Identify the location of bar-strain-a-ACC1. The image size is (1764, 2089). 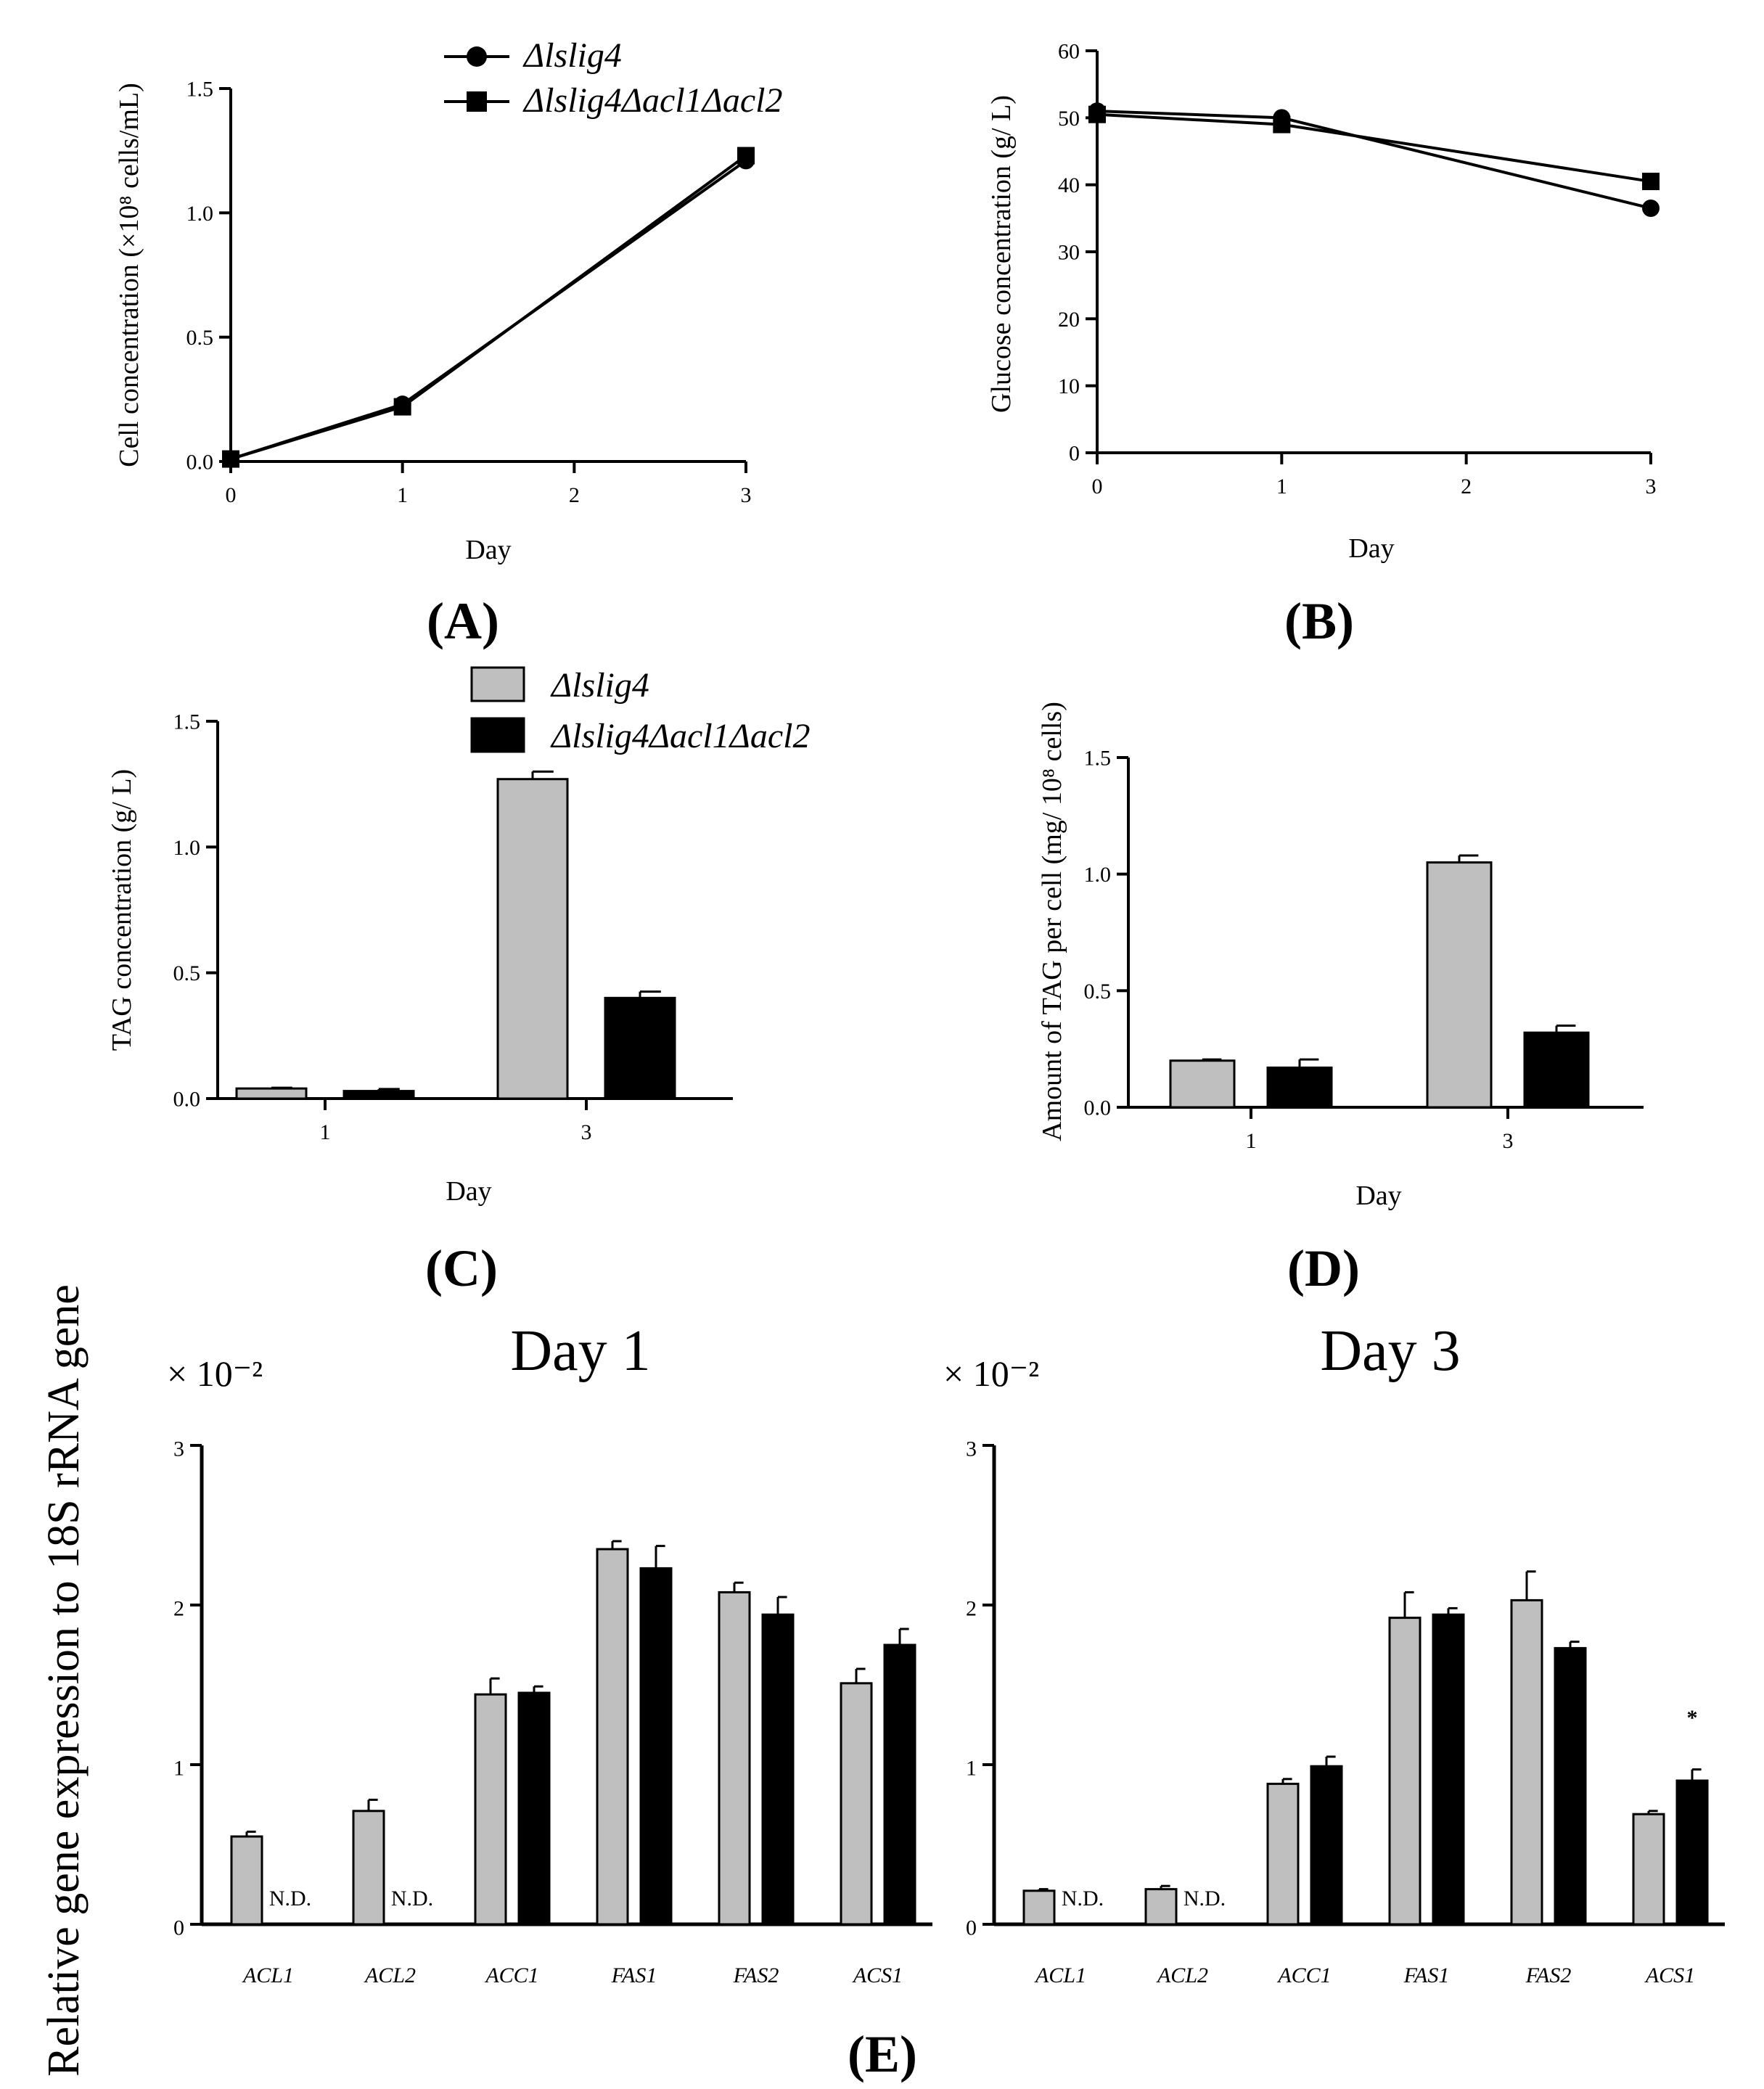
(1283, 1854).